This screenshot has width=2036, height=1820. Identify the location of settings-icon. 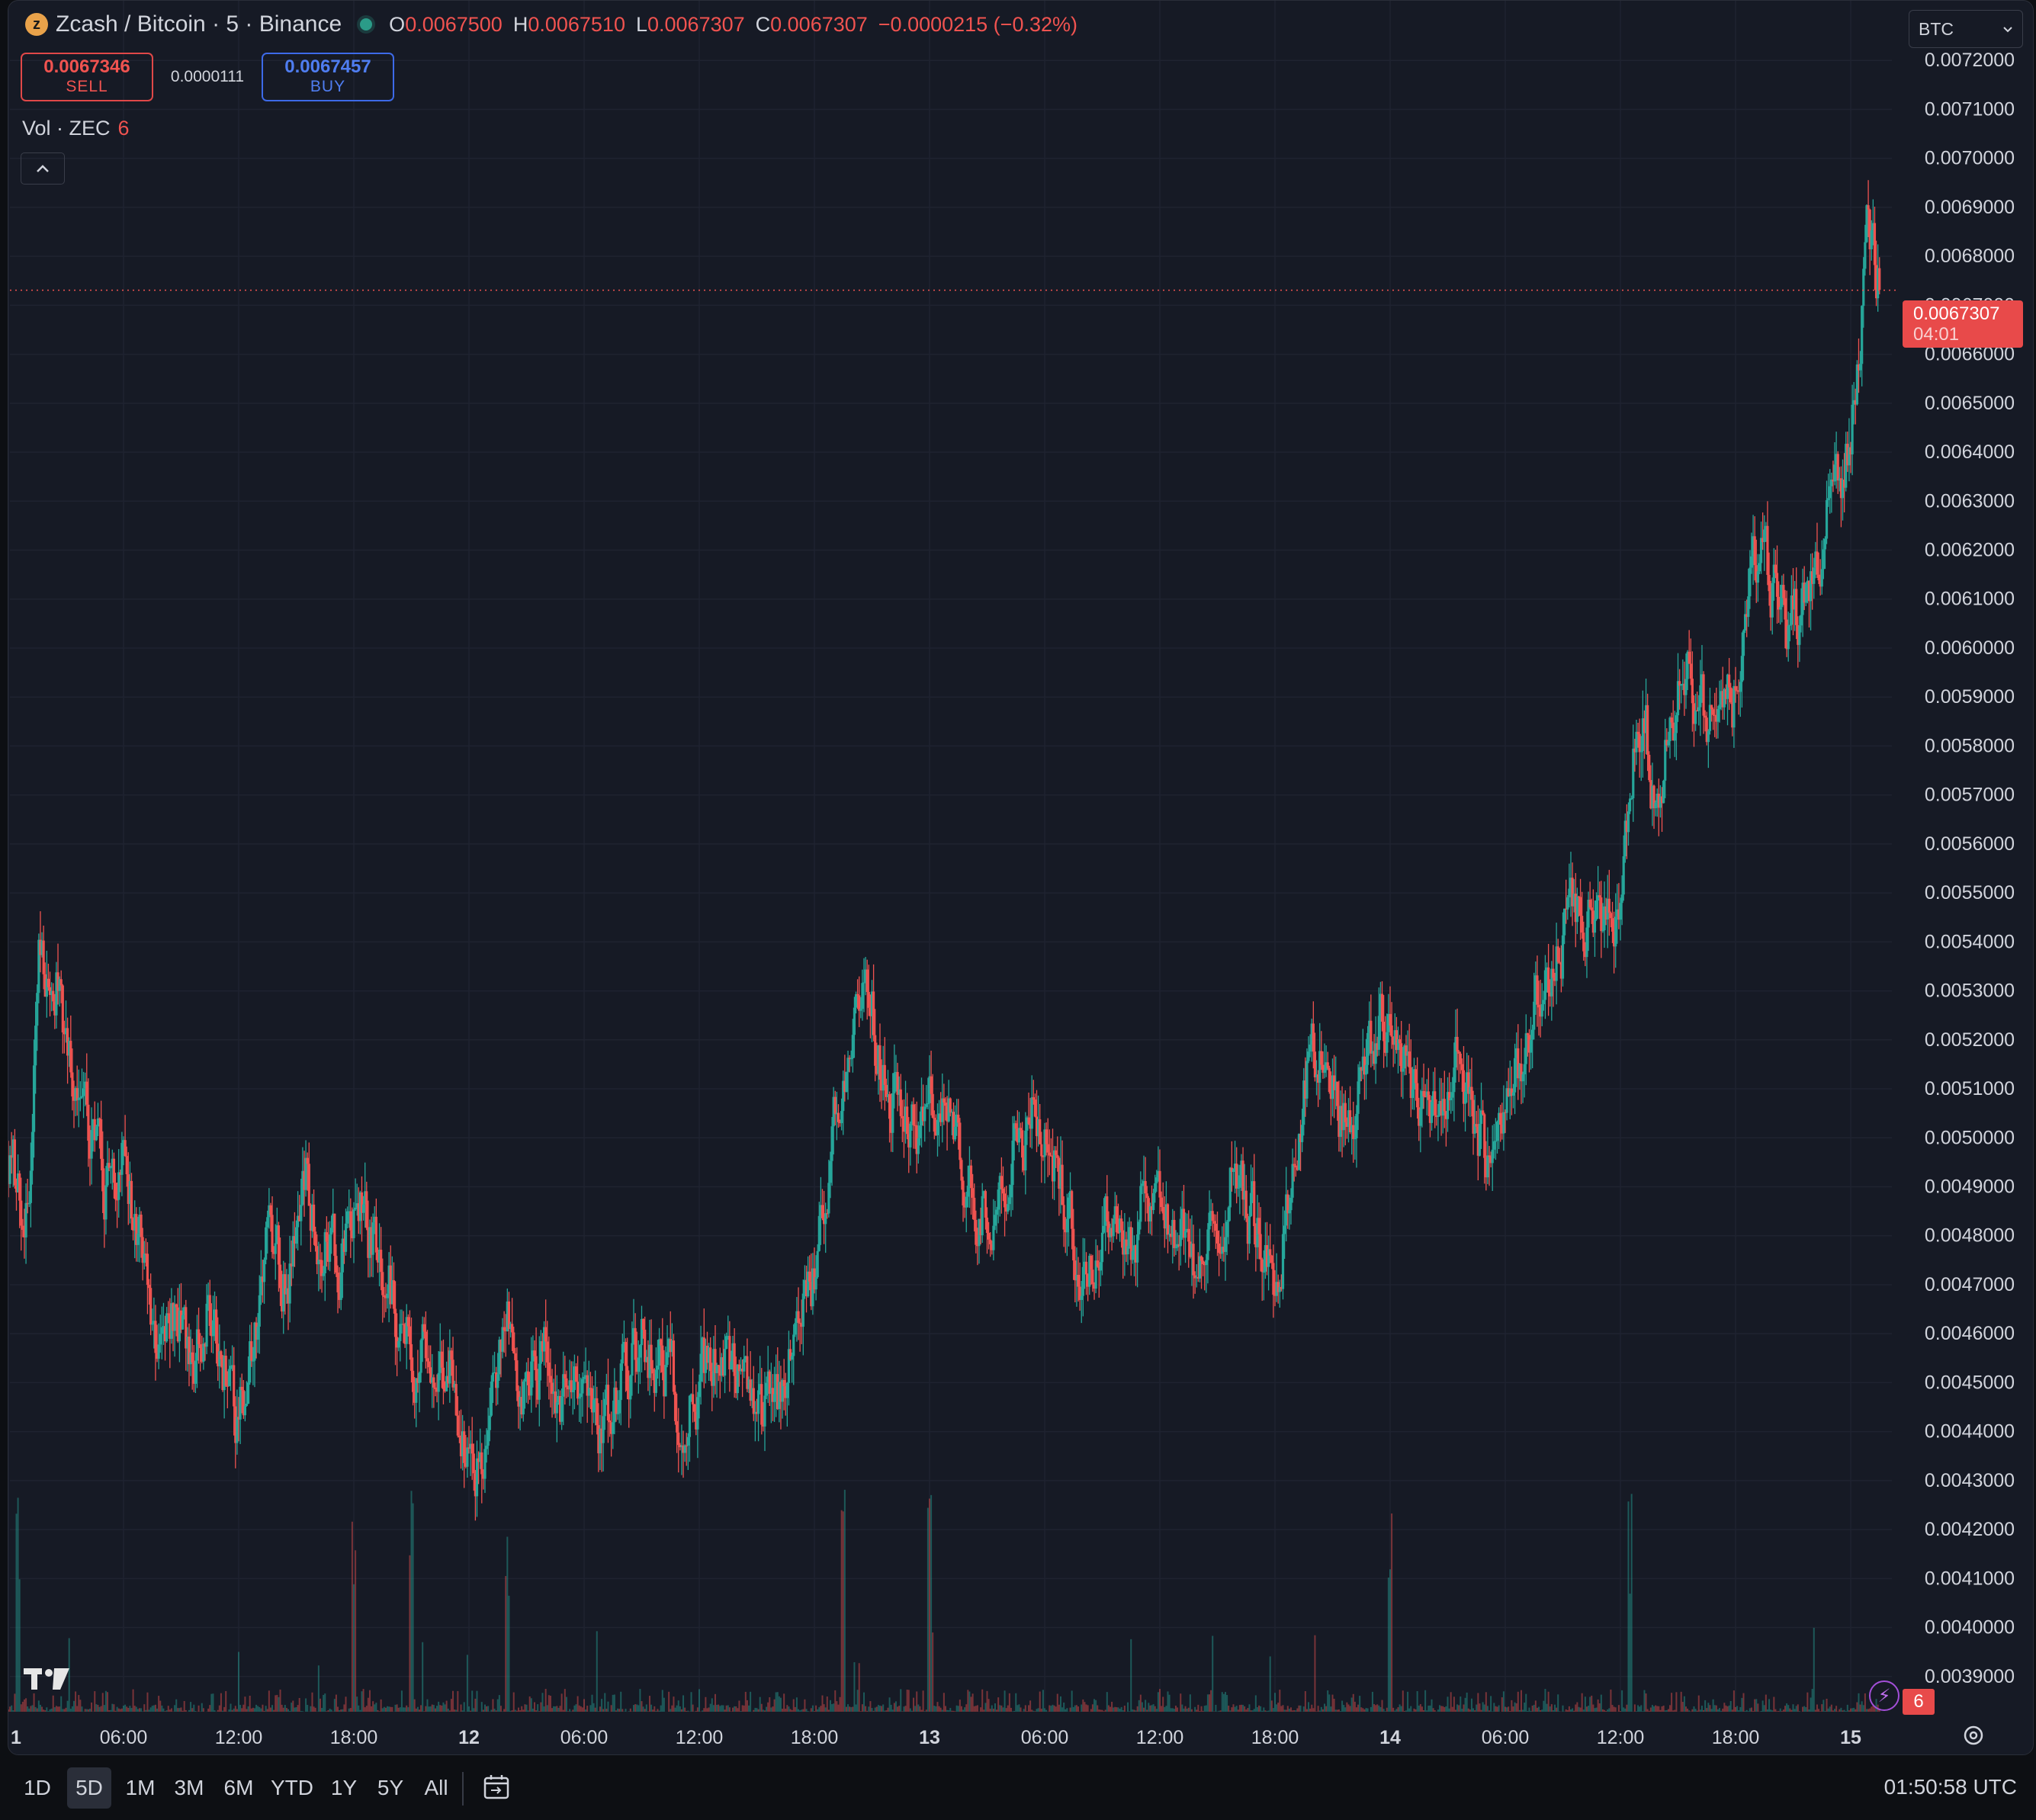
(1973, 1739).